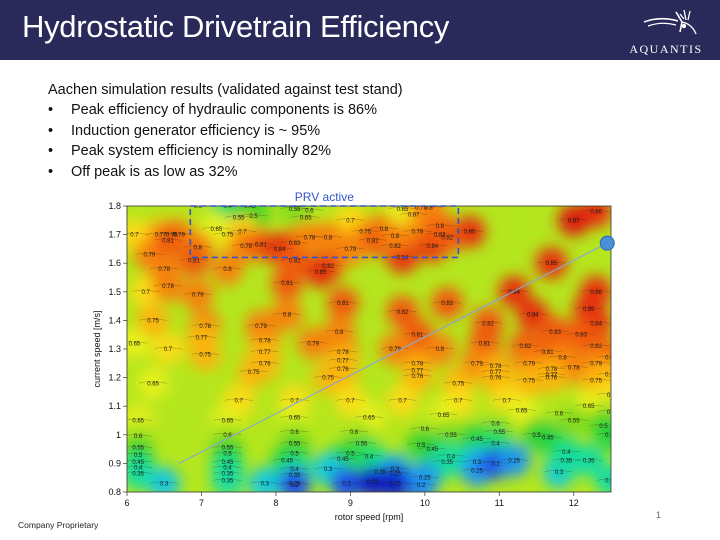  I want to click on contour-label: 0.3, so click(395, 470).